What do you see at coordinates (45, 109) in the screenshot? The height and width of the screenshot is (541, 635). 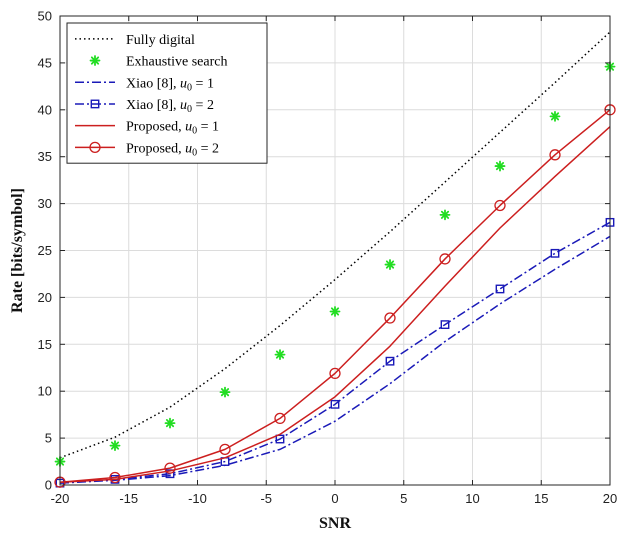 I see `y-tick-label: 40` at bounding box center [45, 109].